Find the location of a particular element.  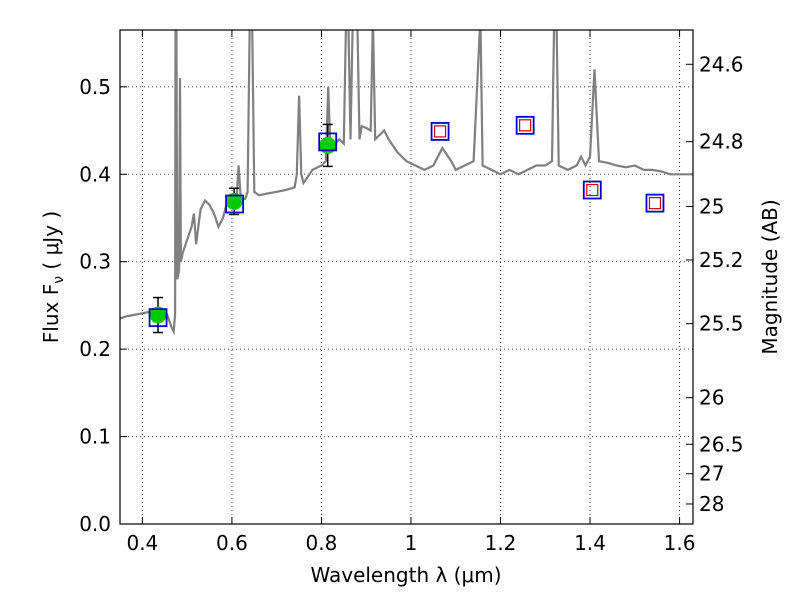

y2-tick-label: 26 is located at coordinates (711, 398).